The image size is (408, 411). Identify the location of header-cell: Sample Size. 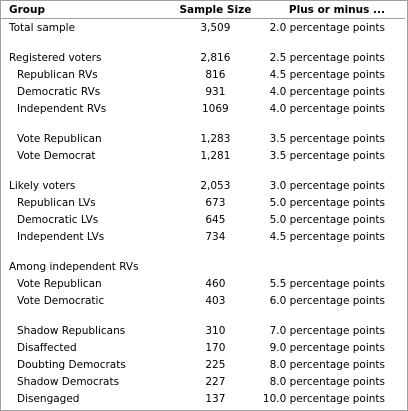
(215, 10).